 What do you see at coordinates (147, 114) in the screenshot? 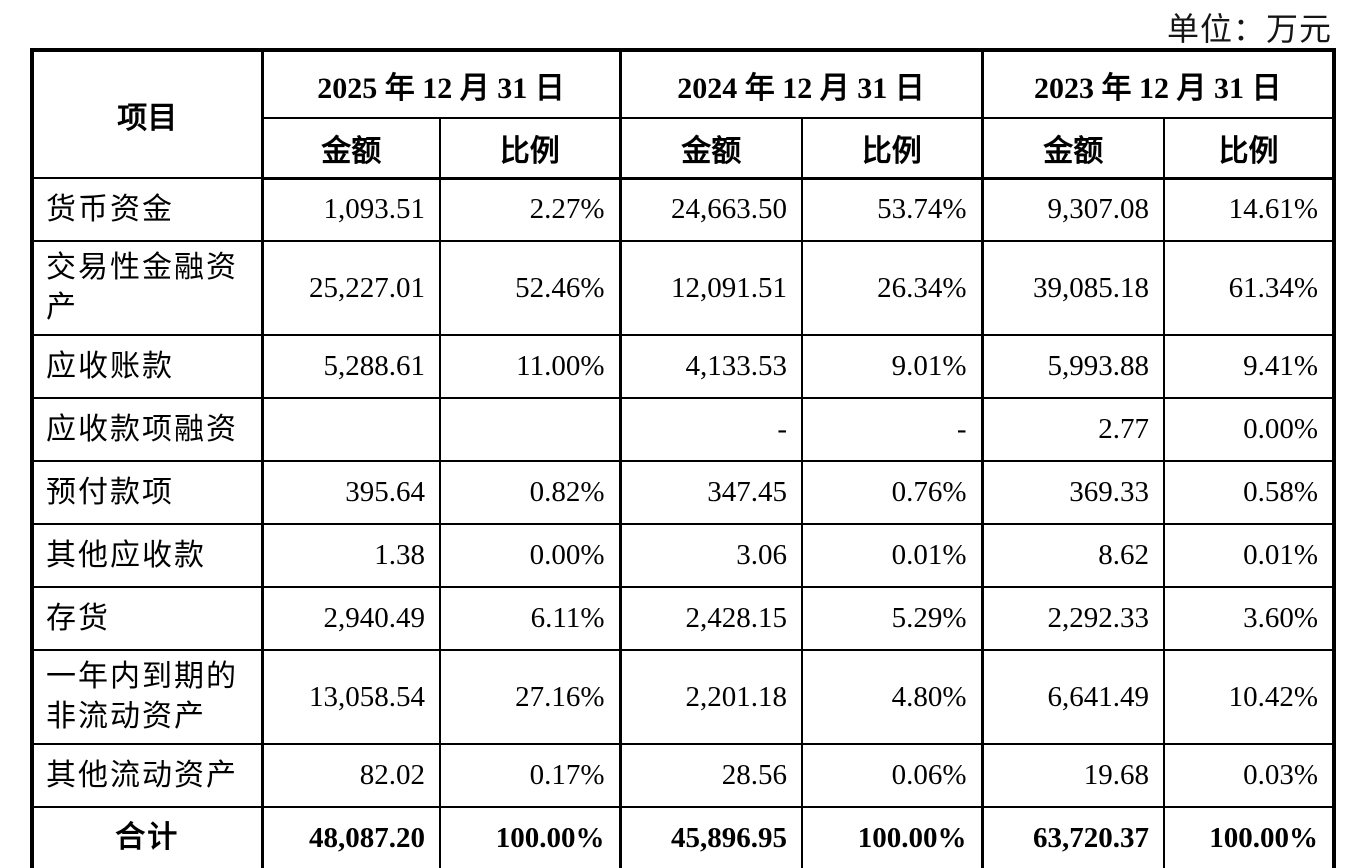
I see `item-column-header: 项目` at bounding box center [147, 114].